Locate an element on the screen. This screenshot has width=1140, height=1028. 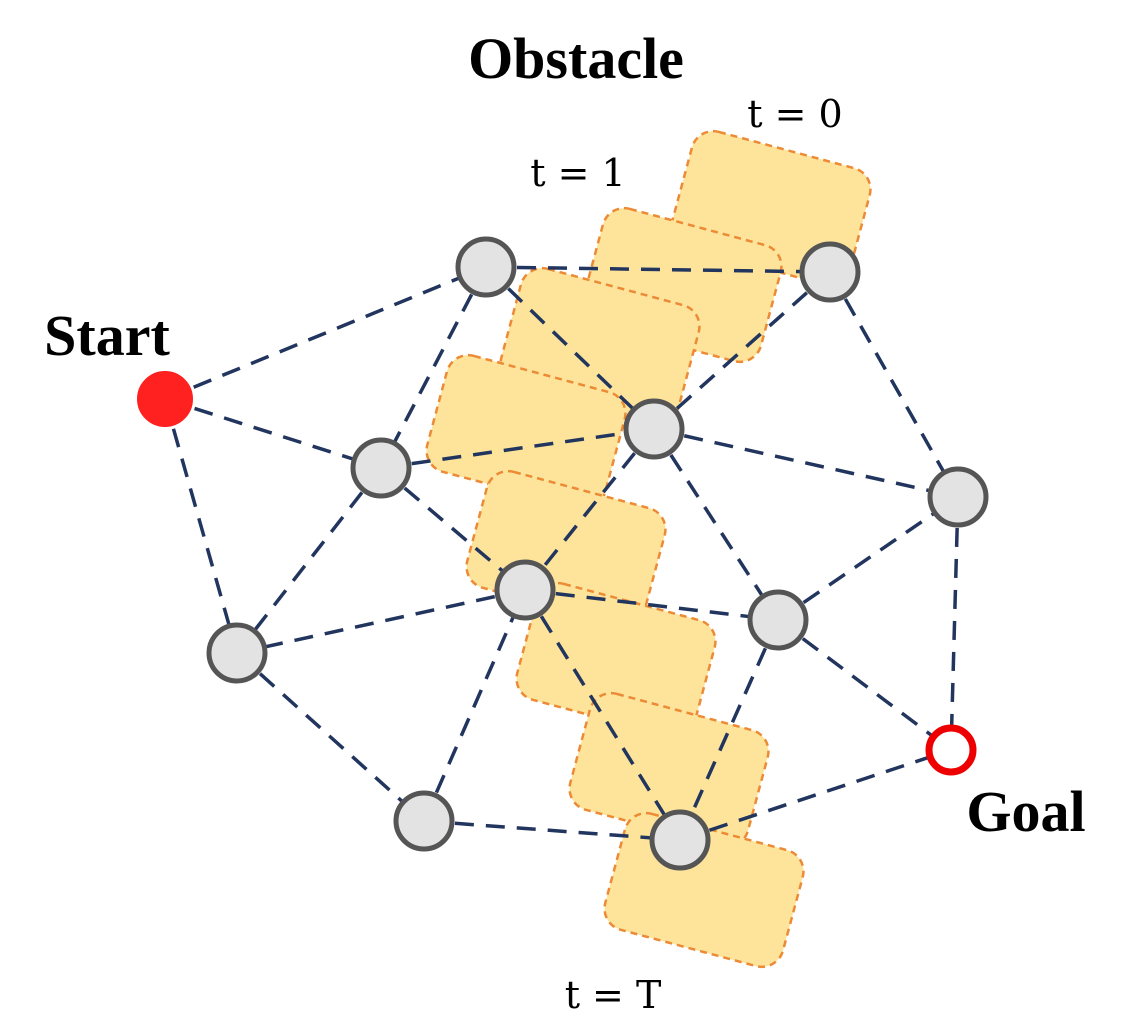
edge-n6-n7 is located at coordinates (651, 605).